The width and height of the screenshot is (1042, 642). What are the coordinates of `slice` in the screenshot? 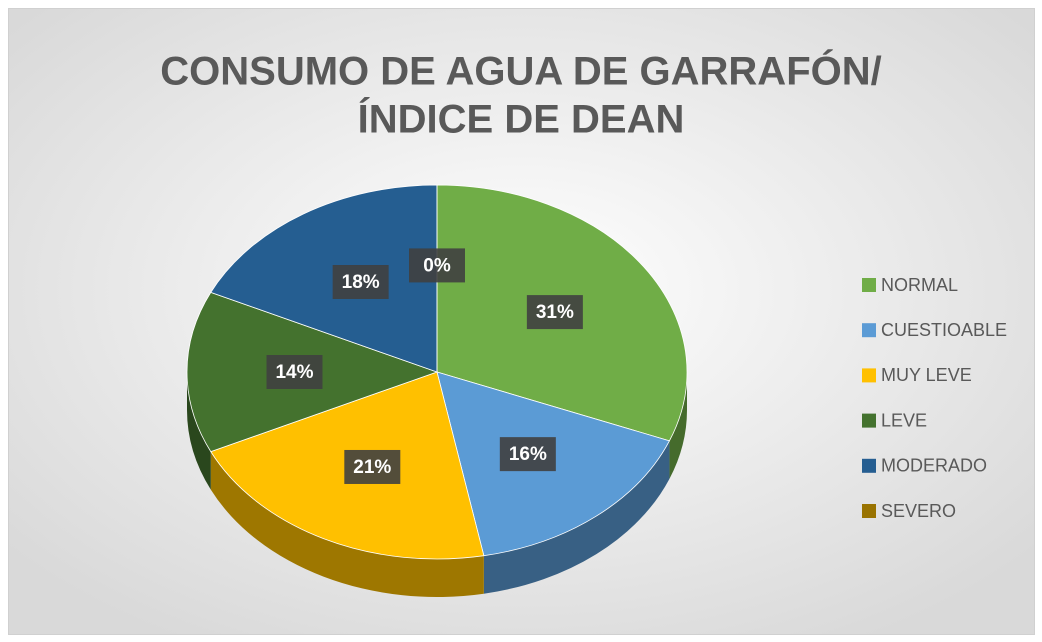 It's located at (324, 278).